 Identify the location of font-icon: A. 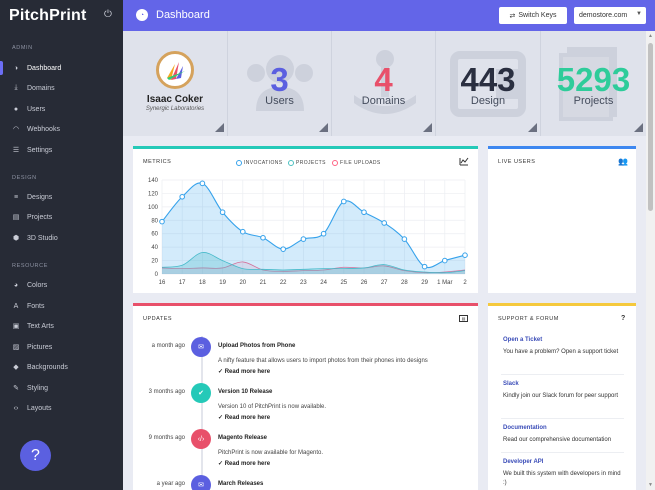
(16, 306).